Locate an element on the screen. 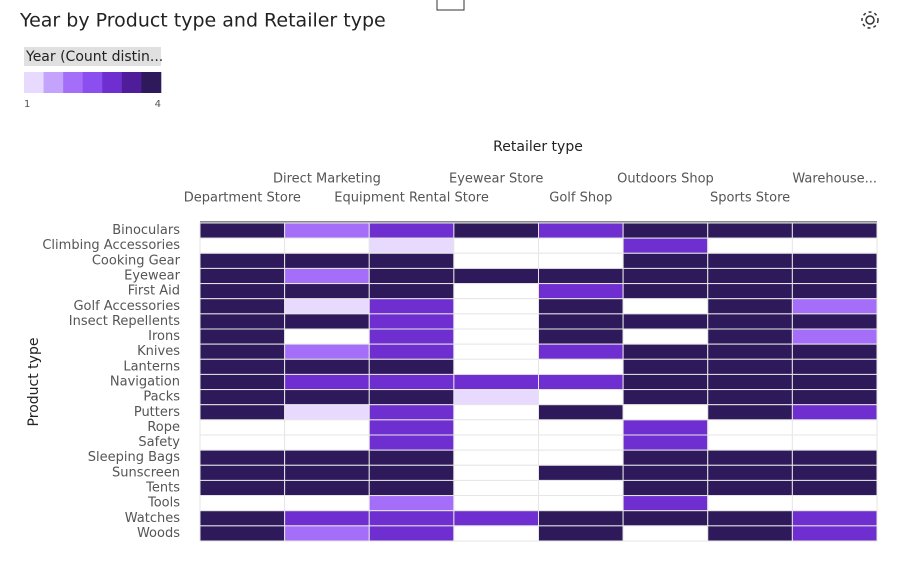 The height and width of the screenshot is (572, 897). x-tick-label: Direct Marketing is located at coordinates (327, 179).